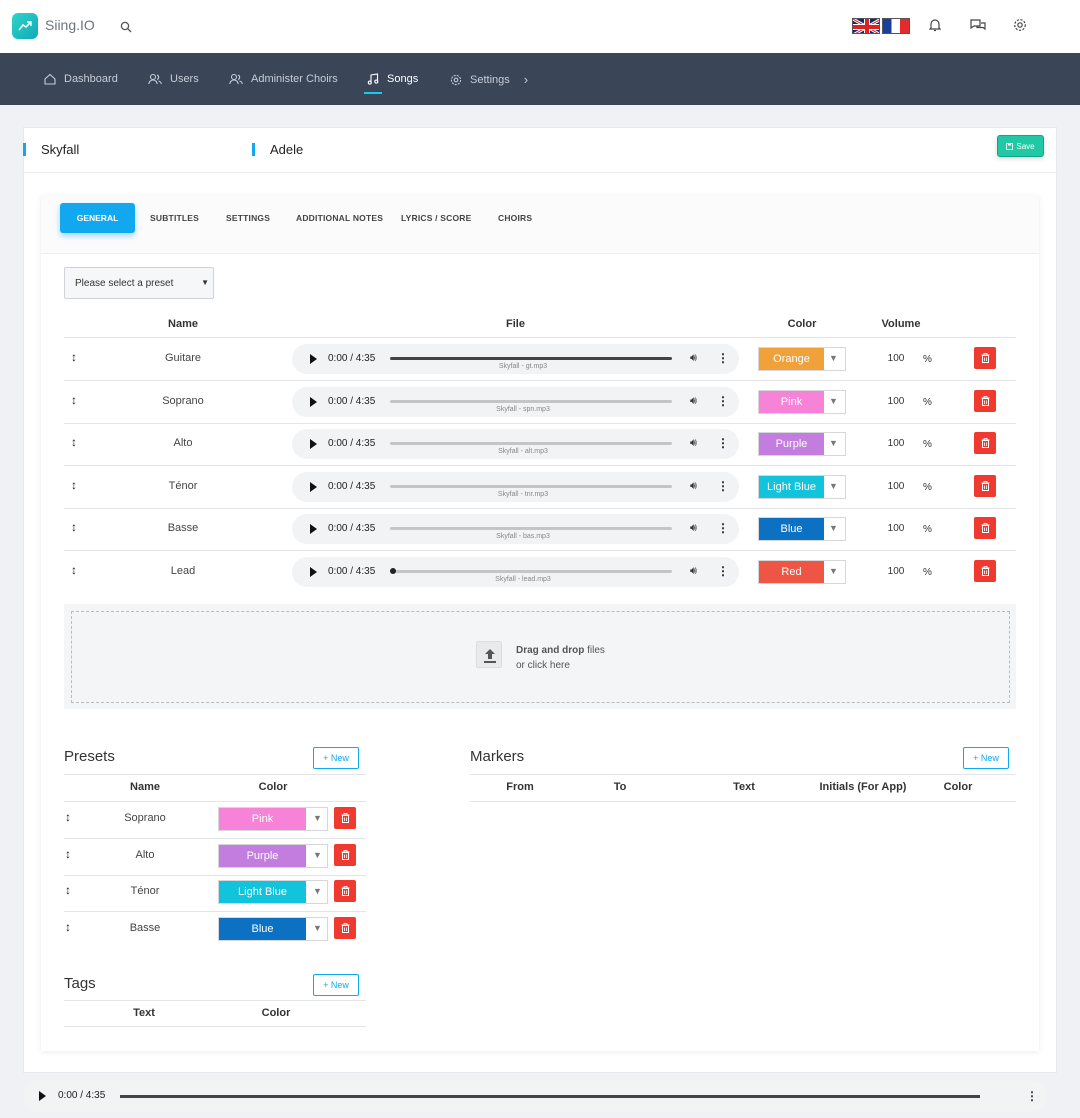  I want to click on app-name: Siing.IO, so click(70, 25).